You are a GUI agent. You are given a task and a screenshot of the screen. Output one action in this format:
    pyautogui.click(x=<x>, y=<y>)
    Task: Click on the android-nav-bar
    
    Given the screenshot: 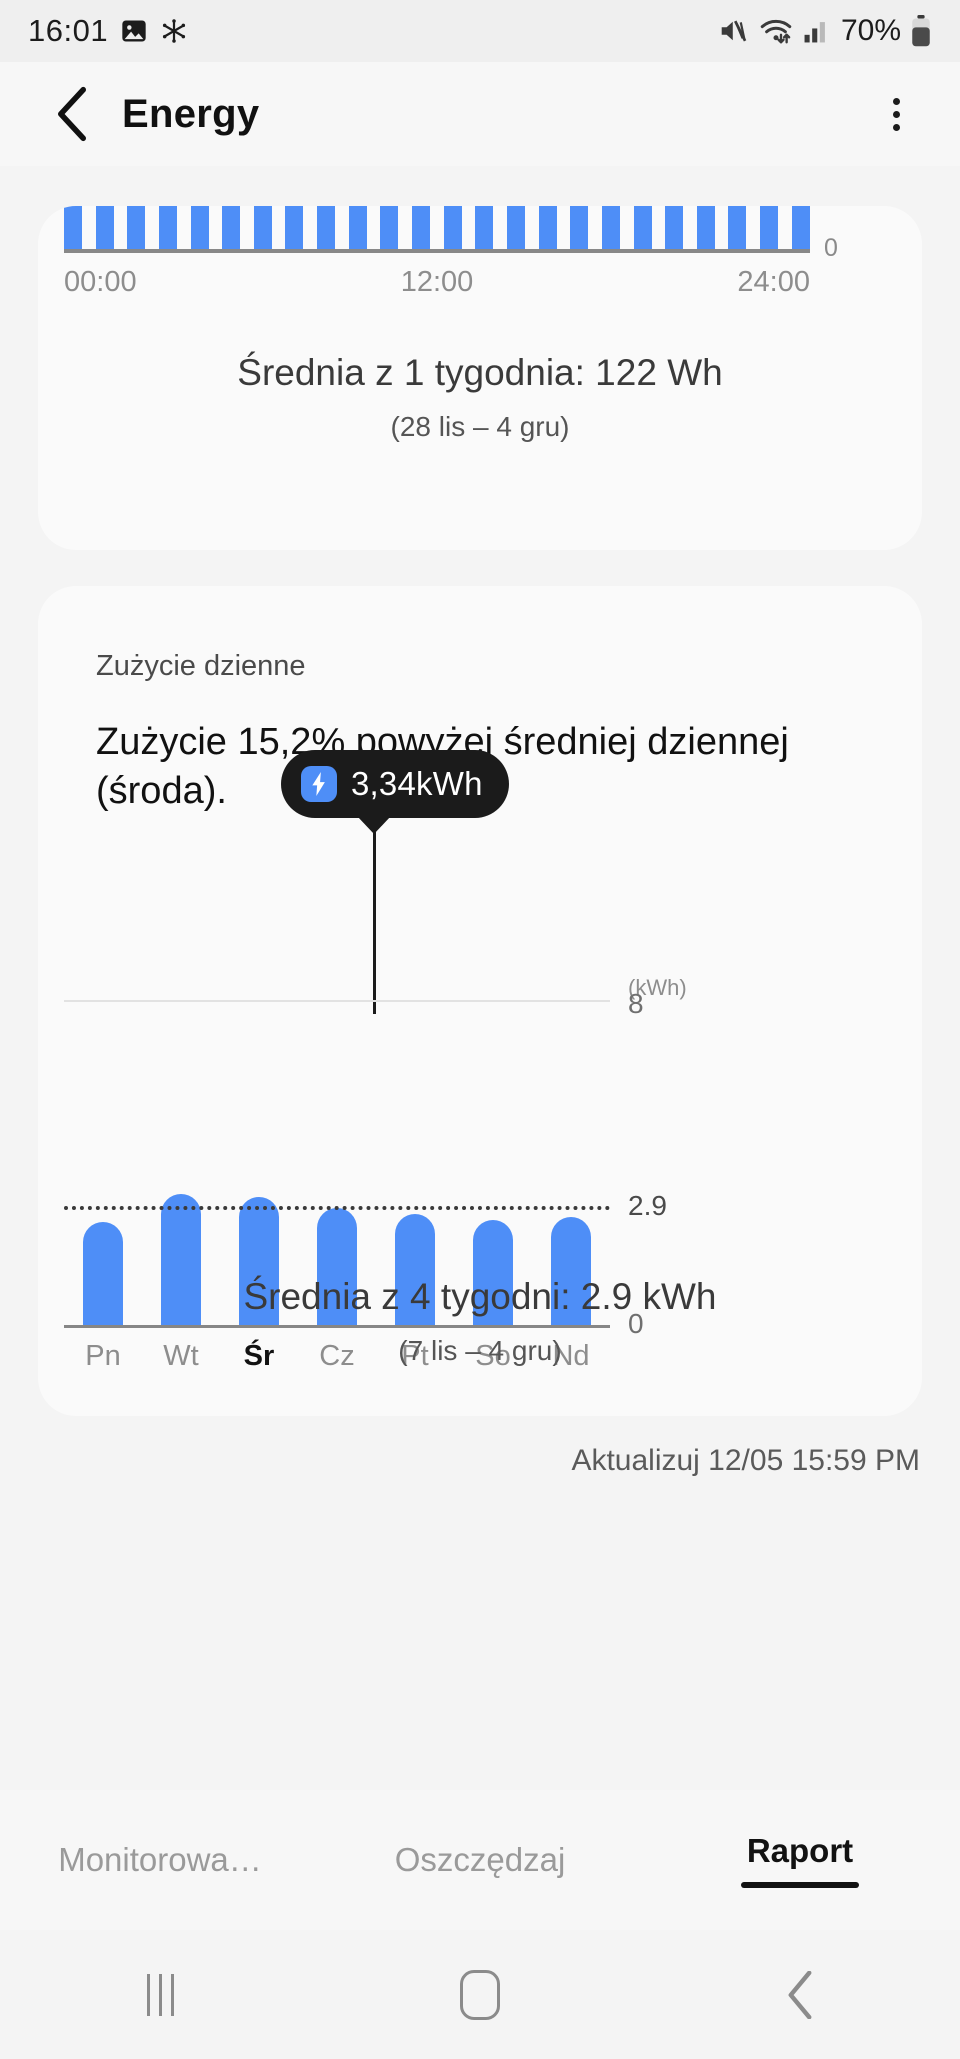 What is the action you would take?
    pyautogui.click(x=480, y=1994)
    